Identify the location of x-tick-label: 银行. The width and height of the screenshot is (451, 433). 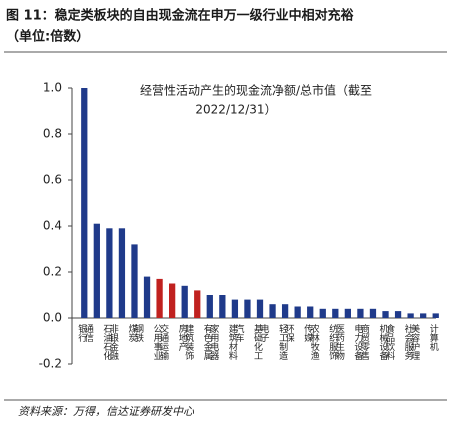
(81, 333).